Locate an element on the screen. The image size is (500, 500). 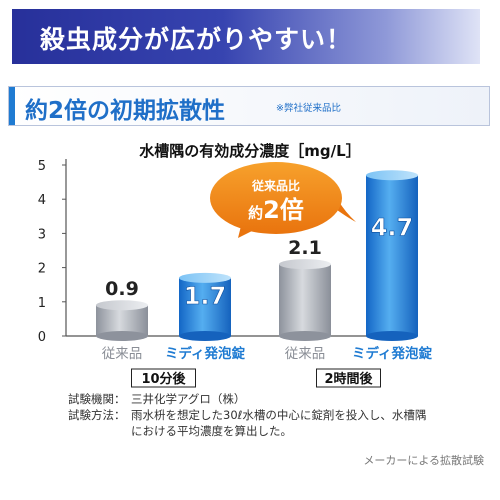
y-tick-label: 4 is located at coordinates (42, 200).